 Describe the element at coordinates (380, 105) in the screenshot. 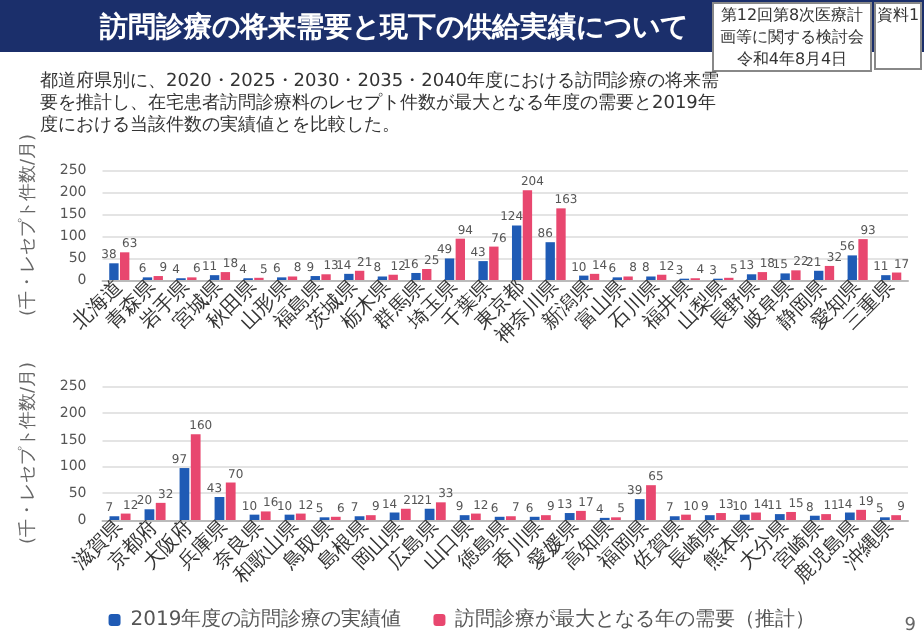

I see `chart-subtitle: 都道府県別に、2020・2025・2030・2035・2040年度における訪問診療の将来需要を推計し、在宅患者訪問診療料のレセプト件数が最大となる年度の需要と2019年度における当該件数の実績値とを比較した。` at that location.